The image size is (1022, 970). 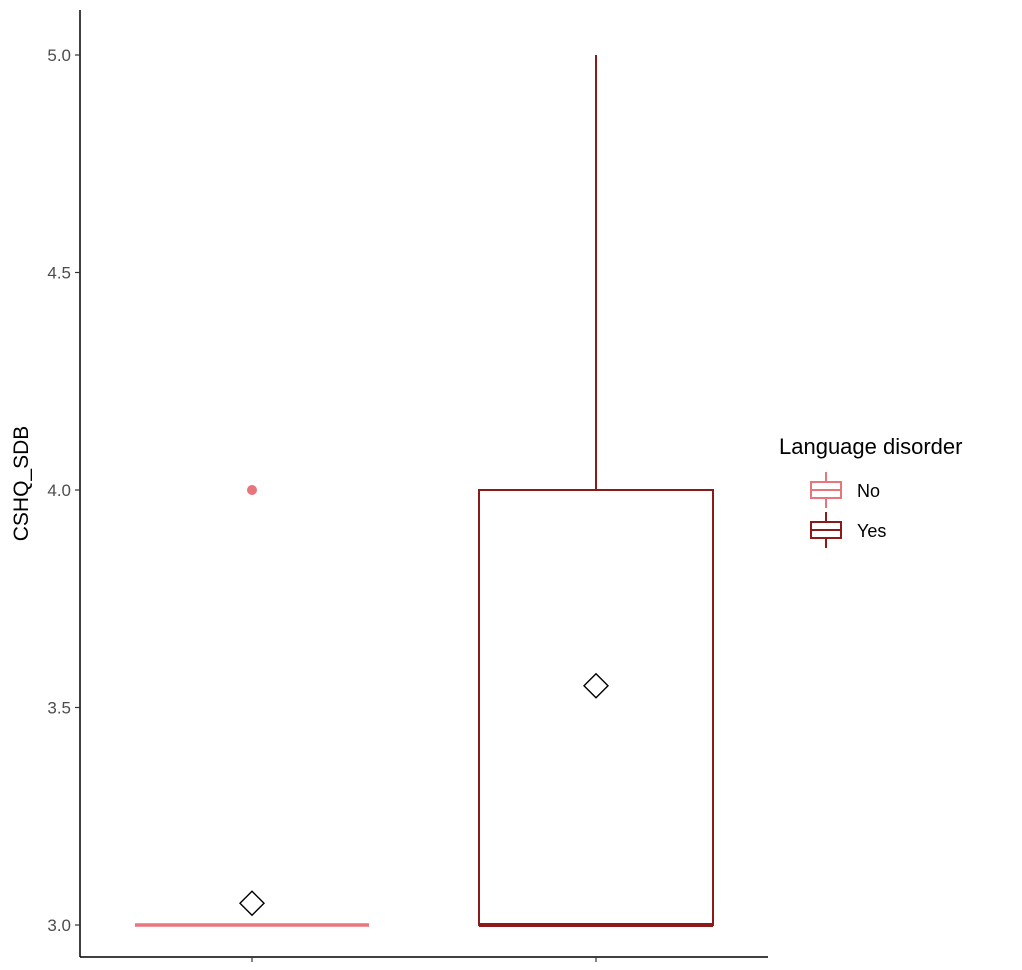 I want to click on legend-label: Yes, so click(x=871, y=531).